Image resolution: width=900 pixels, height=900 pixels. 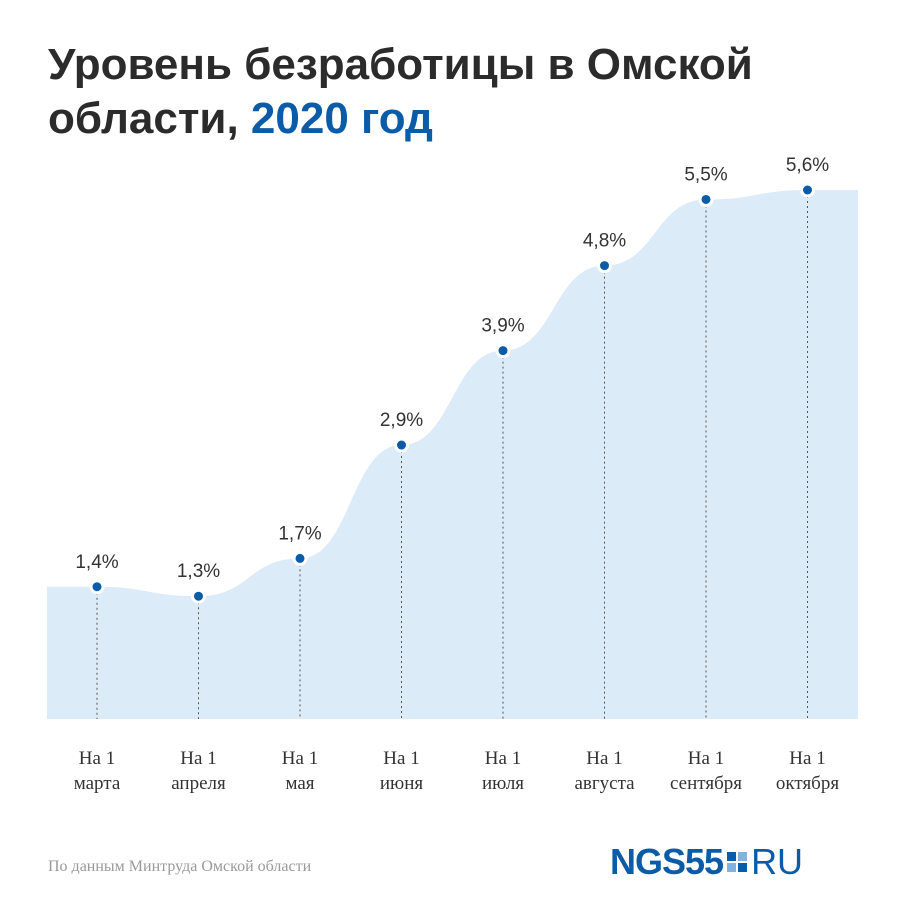 I want to click on logo-wordmark: NGS55, so click(x=667, y=861).